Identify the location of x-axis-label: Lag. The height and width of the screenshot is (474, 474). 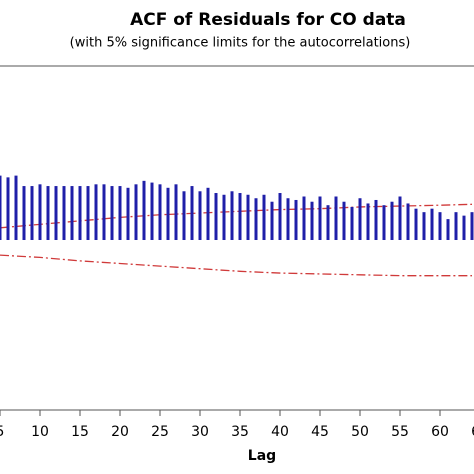
(262, 456).